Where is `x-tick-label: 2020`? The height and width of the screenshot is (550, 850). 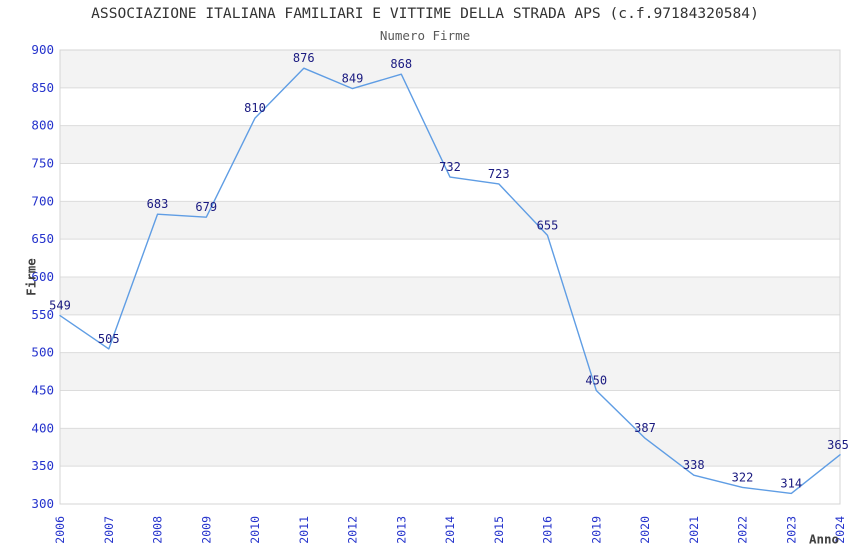
x-tick-label: 2020 is located at coordinates (645, 530).